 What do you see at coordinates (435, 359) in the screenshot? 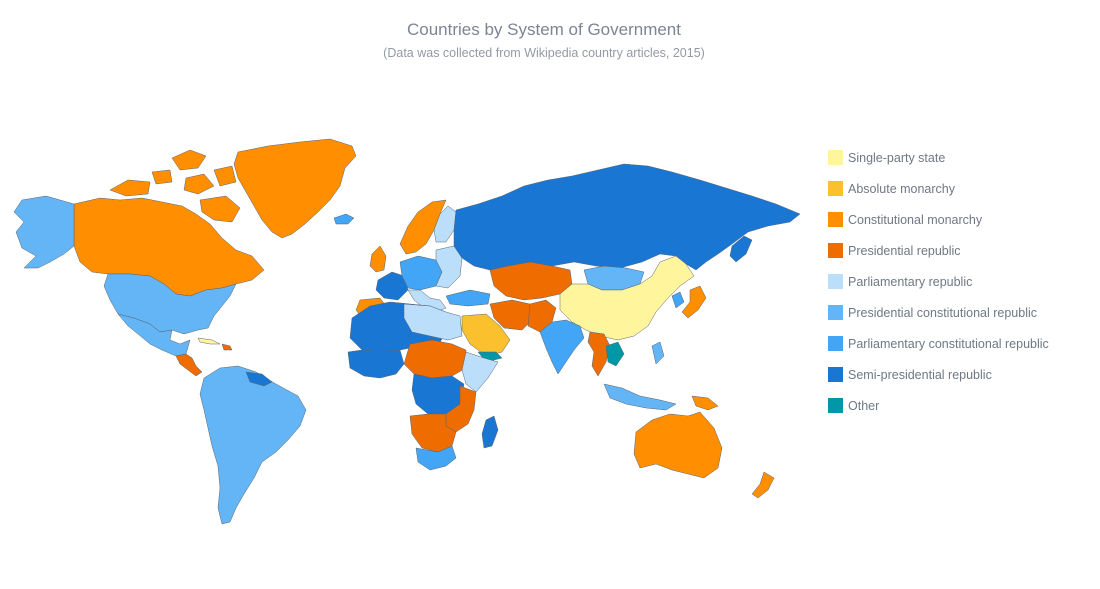
I see `sahel` at bounding box center [435, 359].